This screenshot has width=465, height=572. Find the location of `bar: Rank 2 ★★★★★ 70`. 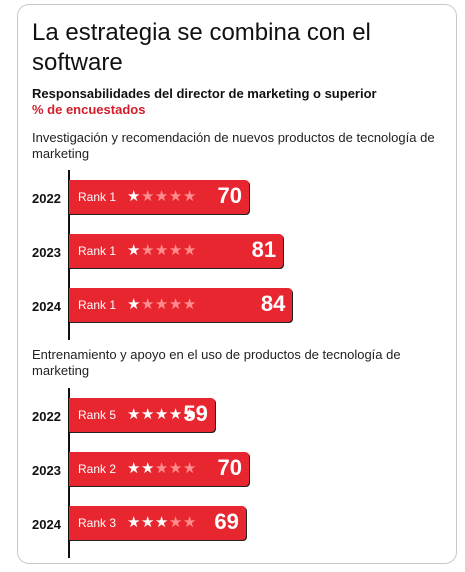

bar: Rank 2 ★★★★★ 70 is located at coordinates (159, 469).